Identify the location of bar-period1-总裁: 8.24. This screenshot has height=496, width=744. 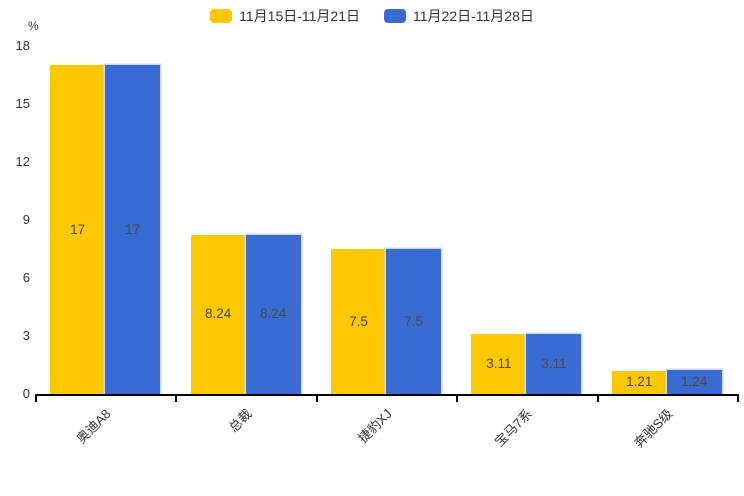
(218, 314).